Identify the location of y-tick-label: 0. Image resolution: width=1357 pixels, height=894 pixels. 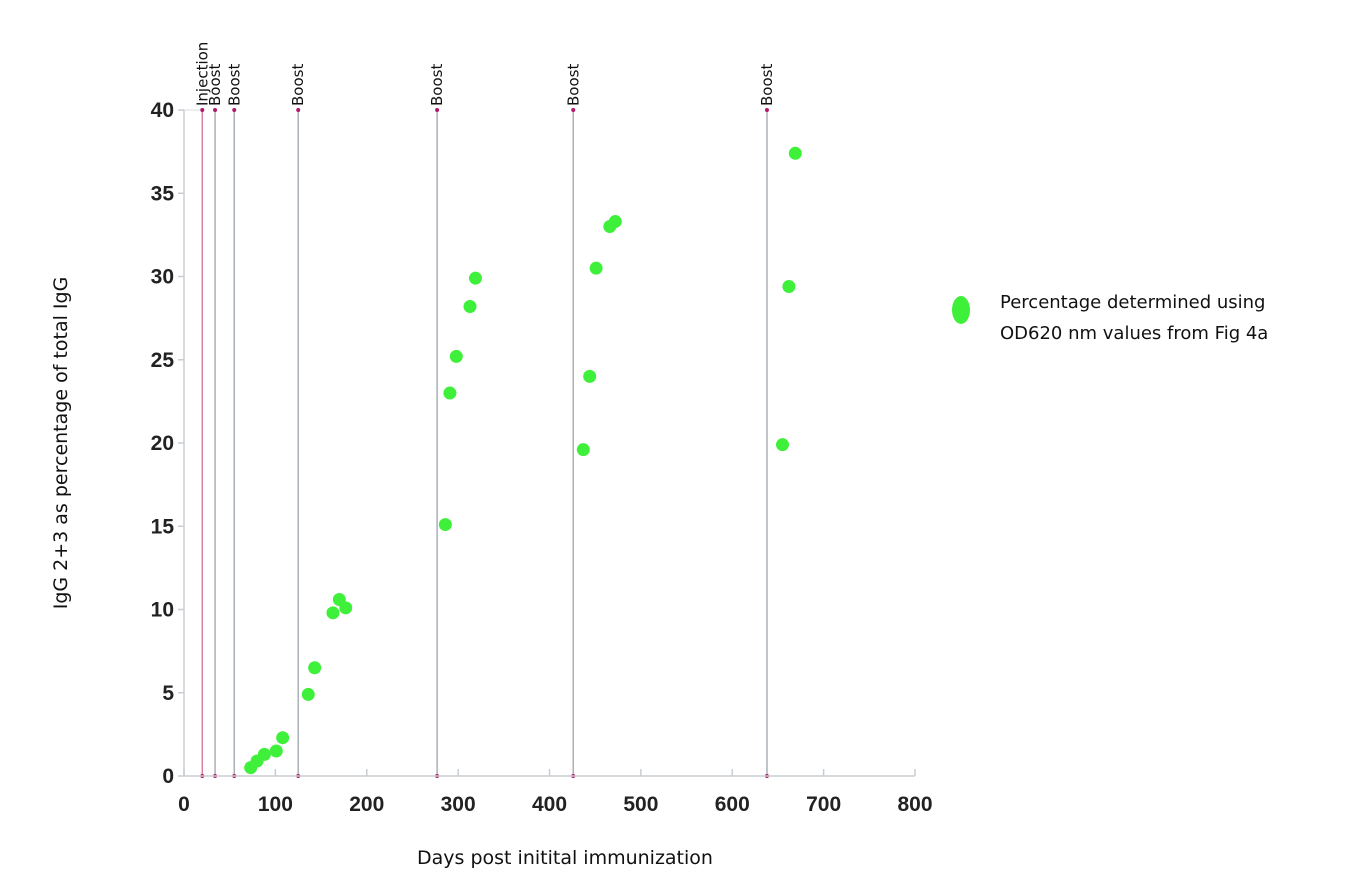
(168, 776).